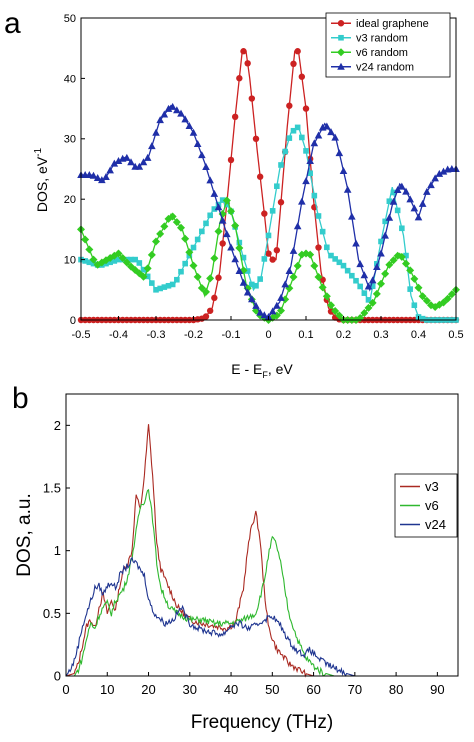 The width and height of the screenshot is (474, 742). Describe the element at coordinates (70, 79) in the screenshot. I see `y-tick-label: 40` at that location.